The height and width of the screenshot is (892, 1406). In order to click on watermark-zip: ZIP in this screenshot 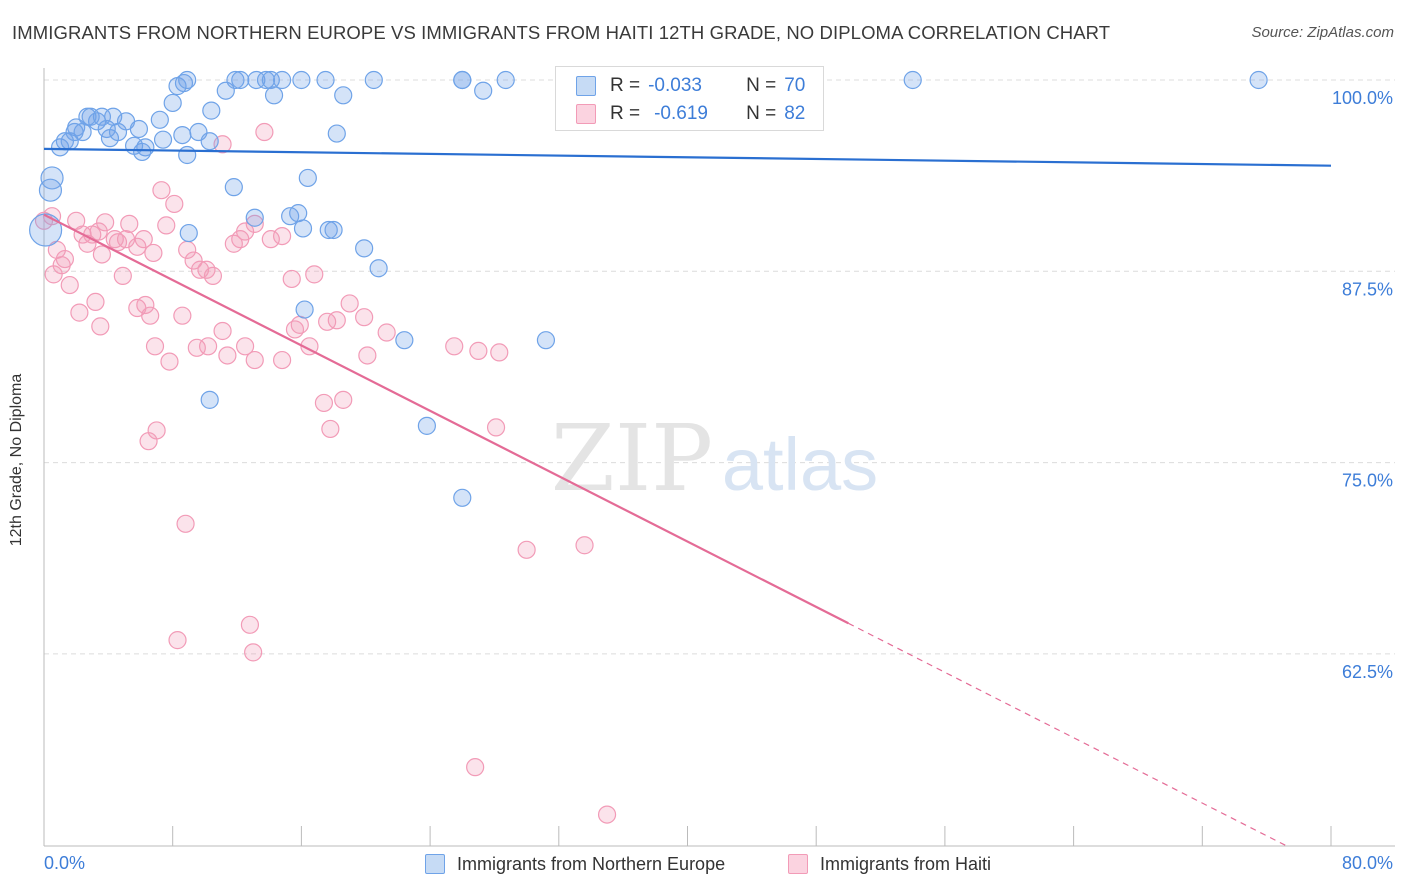, I will do `click(632, 458)`.